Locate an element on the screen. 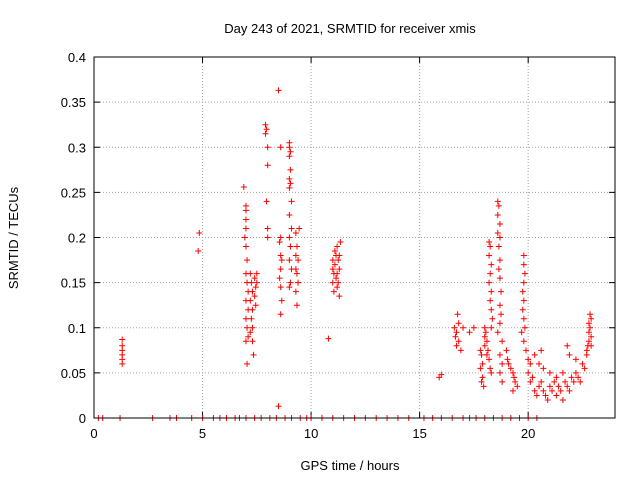 This screenshot has height=480, width=640. y-tick-label: 0.25 is located at coordinates (73, 192).